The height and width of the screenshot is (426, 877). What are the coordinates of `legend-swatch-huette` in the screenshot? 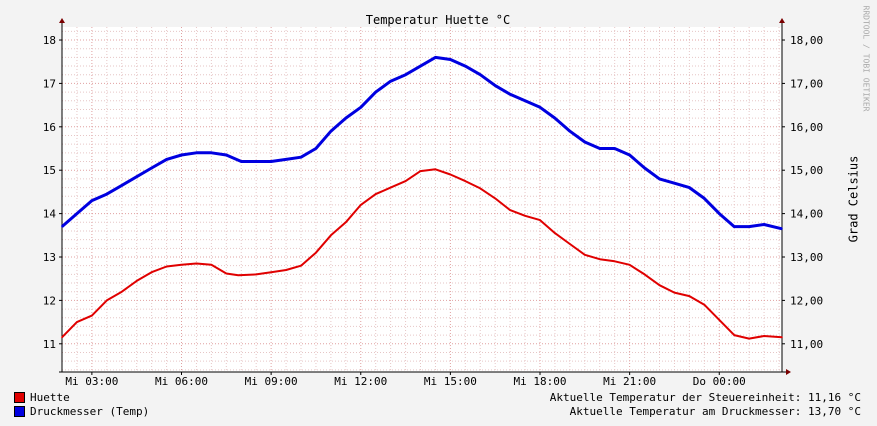 It's located at (19, 397).